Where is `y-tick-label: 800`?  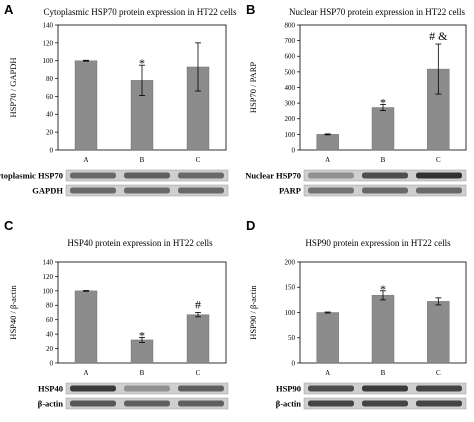 y-tick-label: 800 is located at coordinates (290, 25).